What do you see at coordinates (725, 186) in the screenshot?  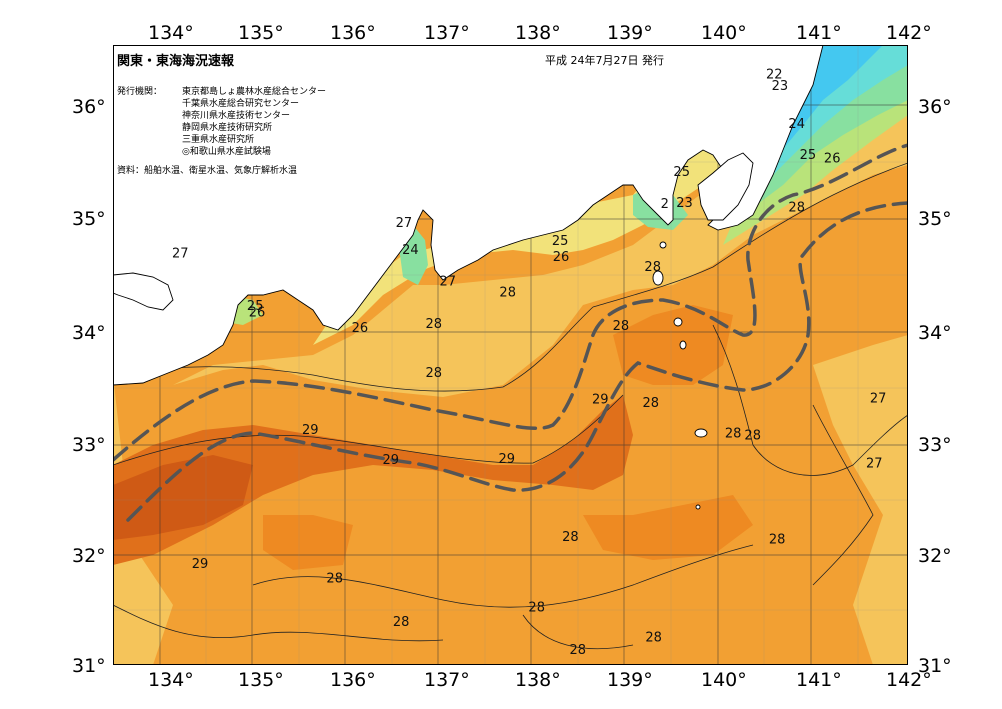 I see `boso-peninsula` at bounding box center [725, 186].